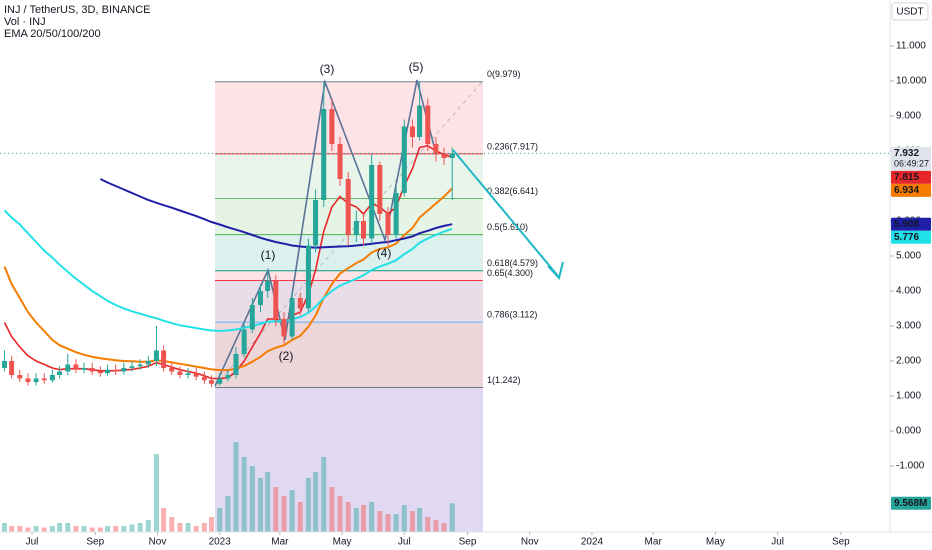 The image size is (932, 550). What do you see at coordinates (908, 256) in the screenshot?
I see `y-tick-label: 5.000` at bounding box center [908, 256].